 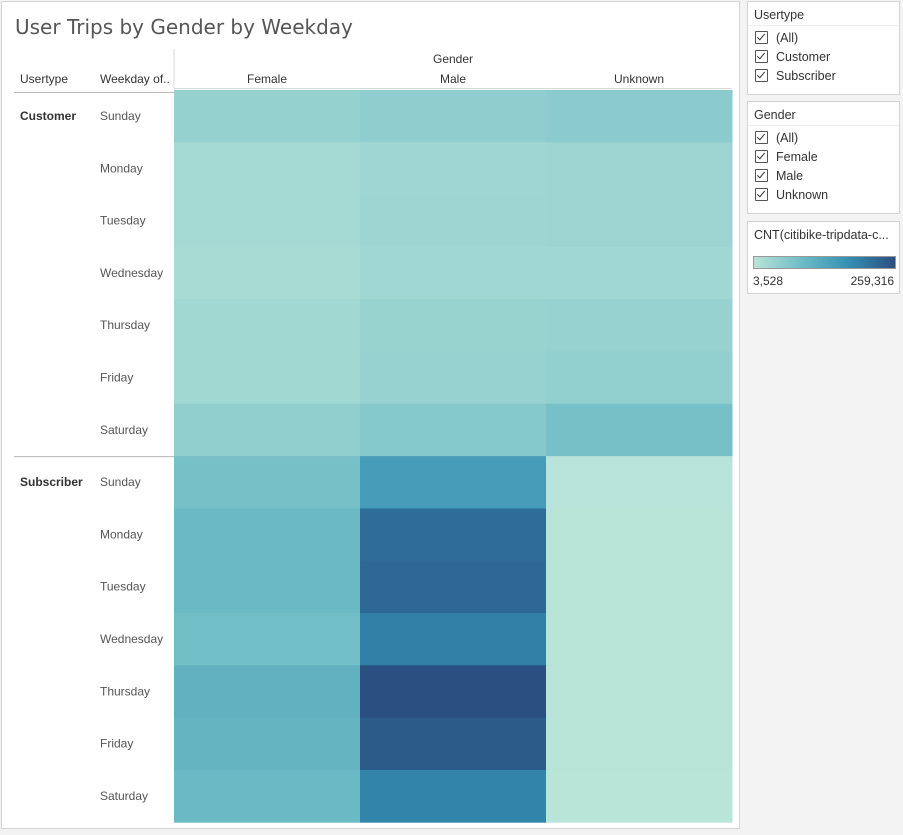 I want to click on usertype-label-subscriber: Subscriber, so click(x=51, y=482).